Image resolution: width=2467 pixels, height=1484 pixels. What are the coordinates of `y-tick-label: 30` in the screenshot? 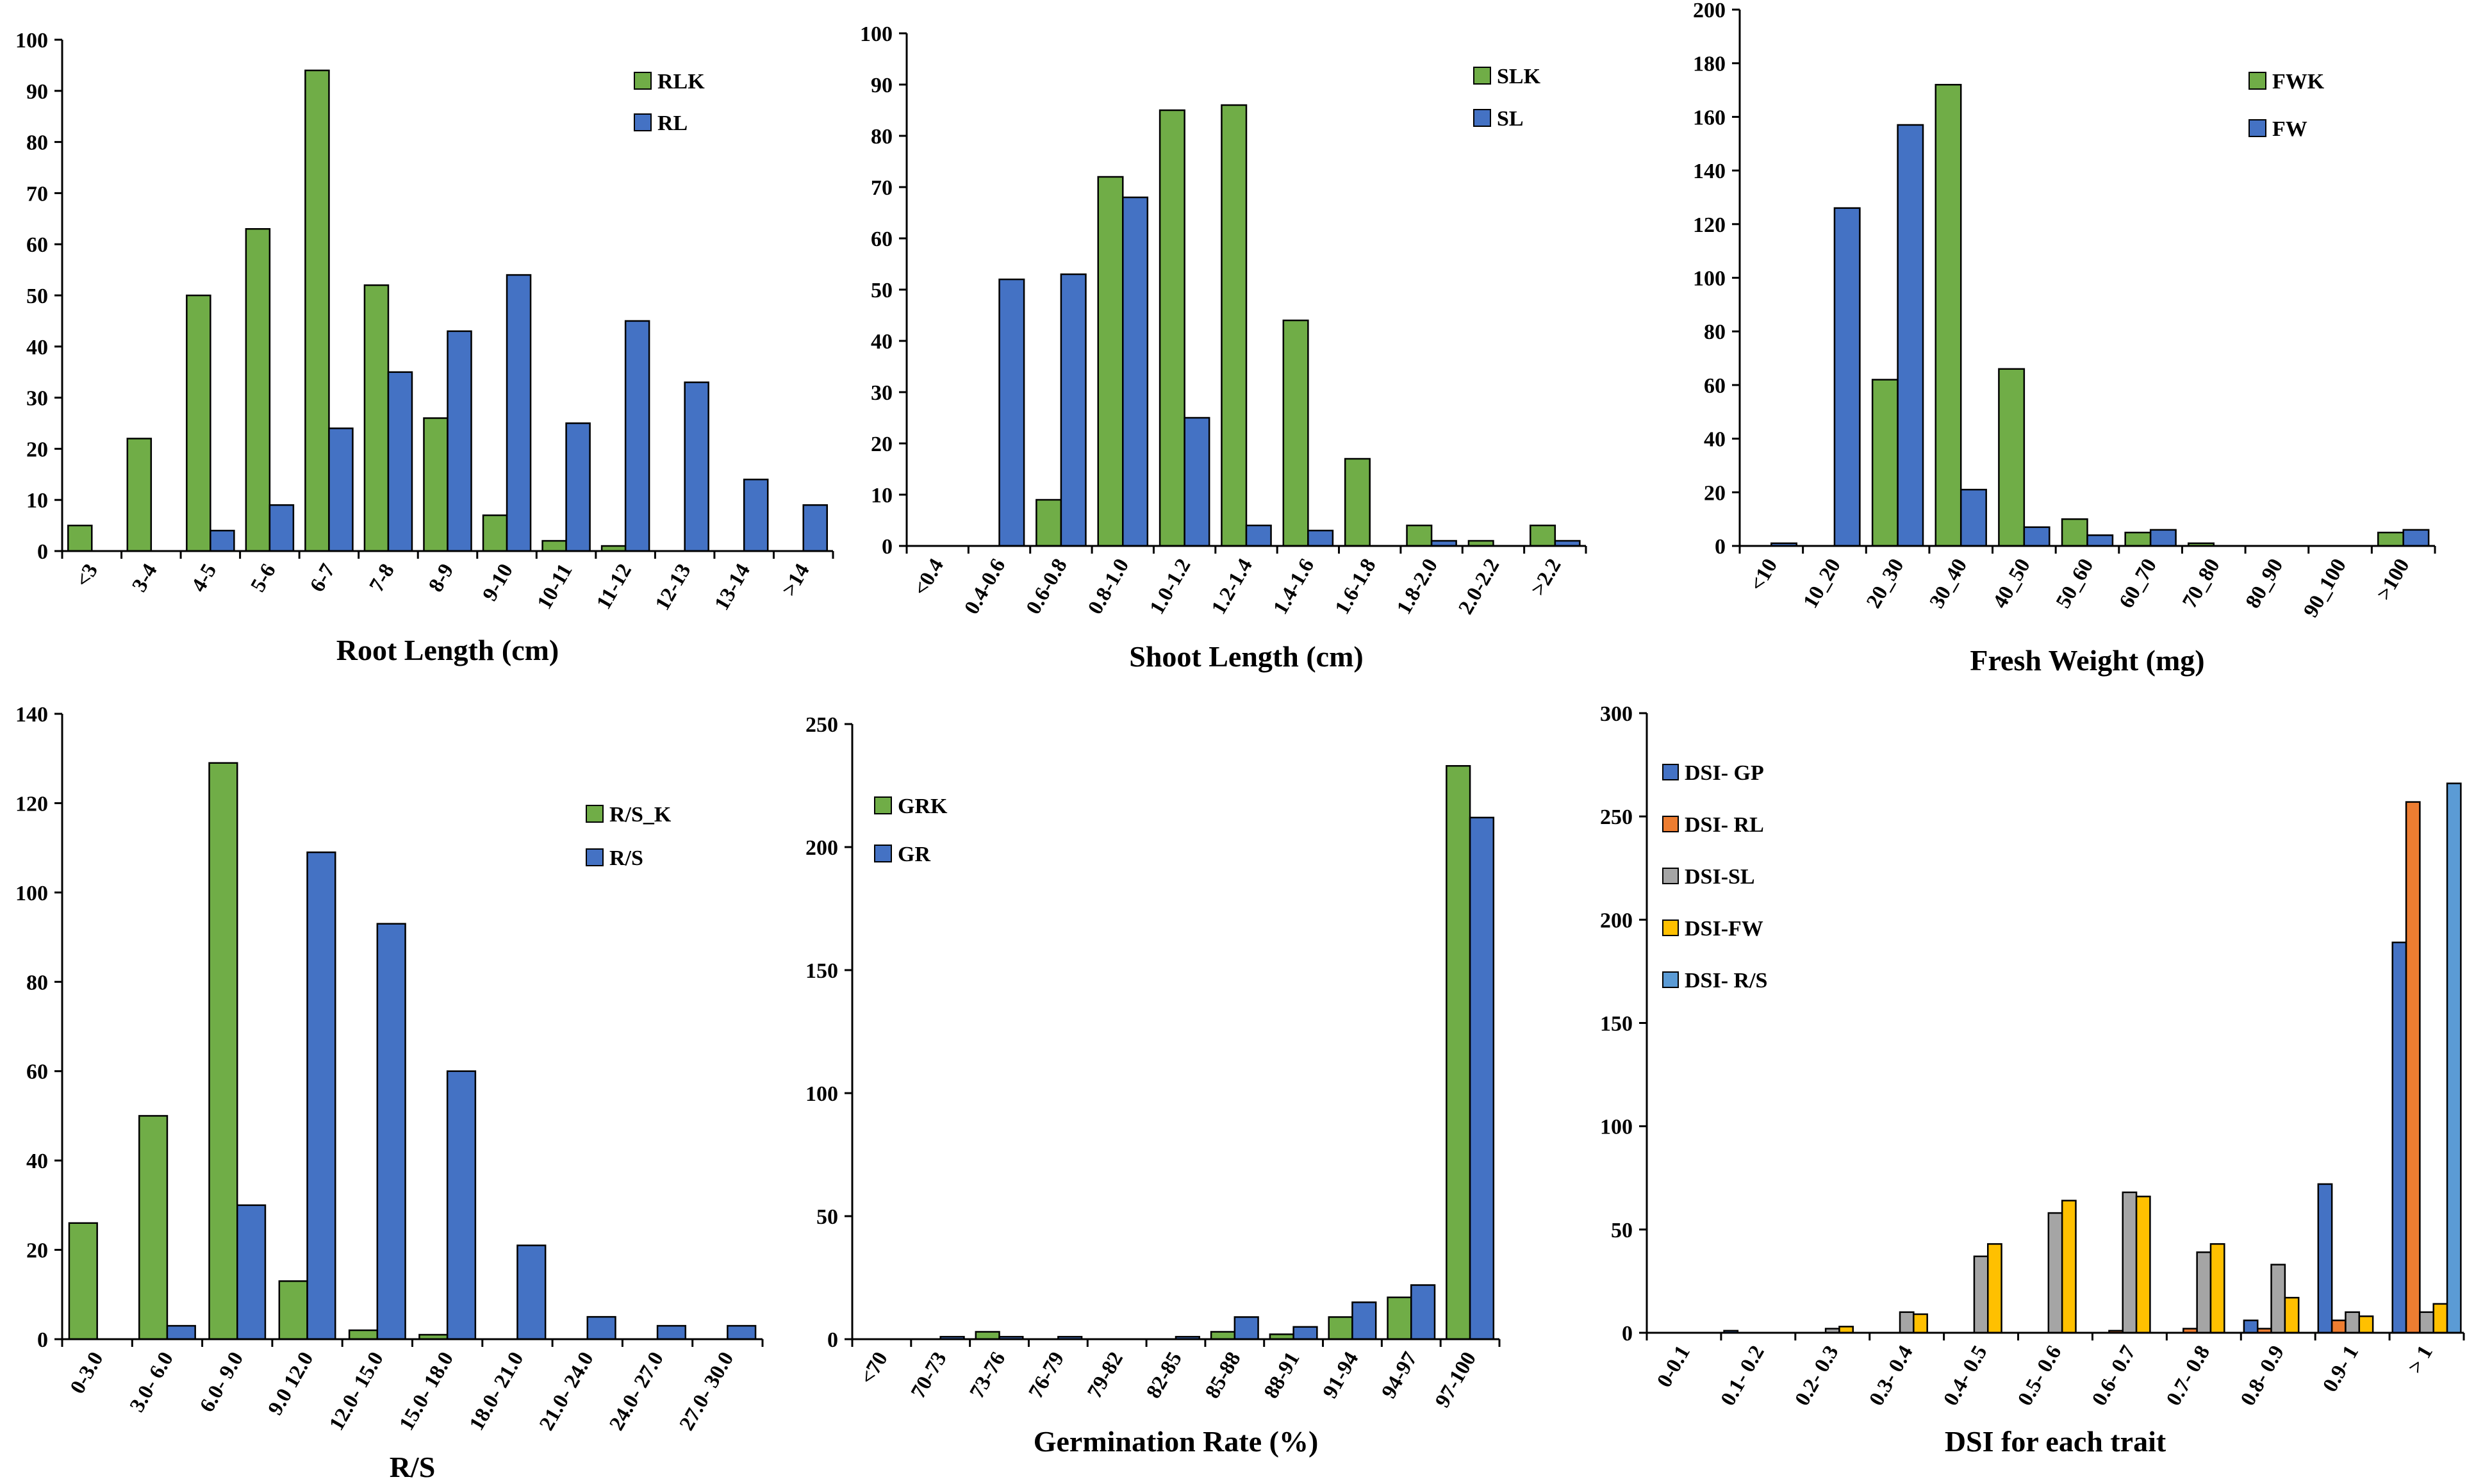 It's located at (882, 393).